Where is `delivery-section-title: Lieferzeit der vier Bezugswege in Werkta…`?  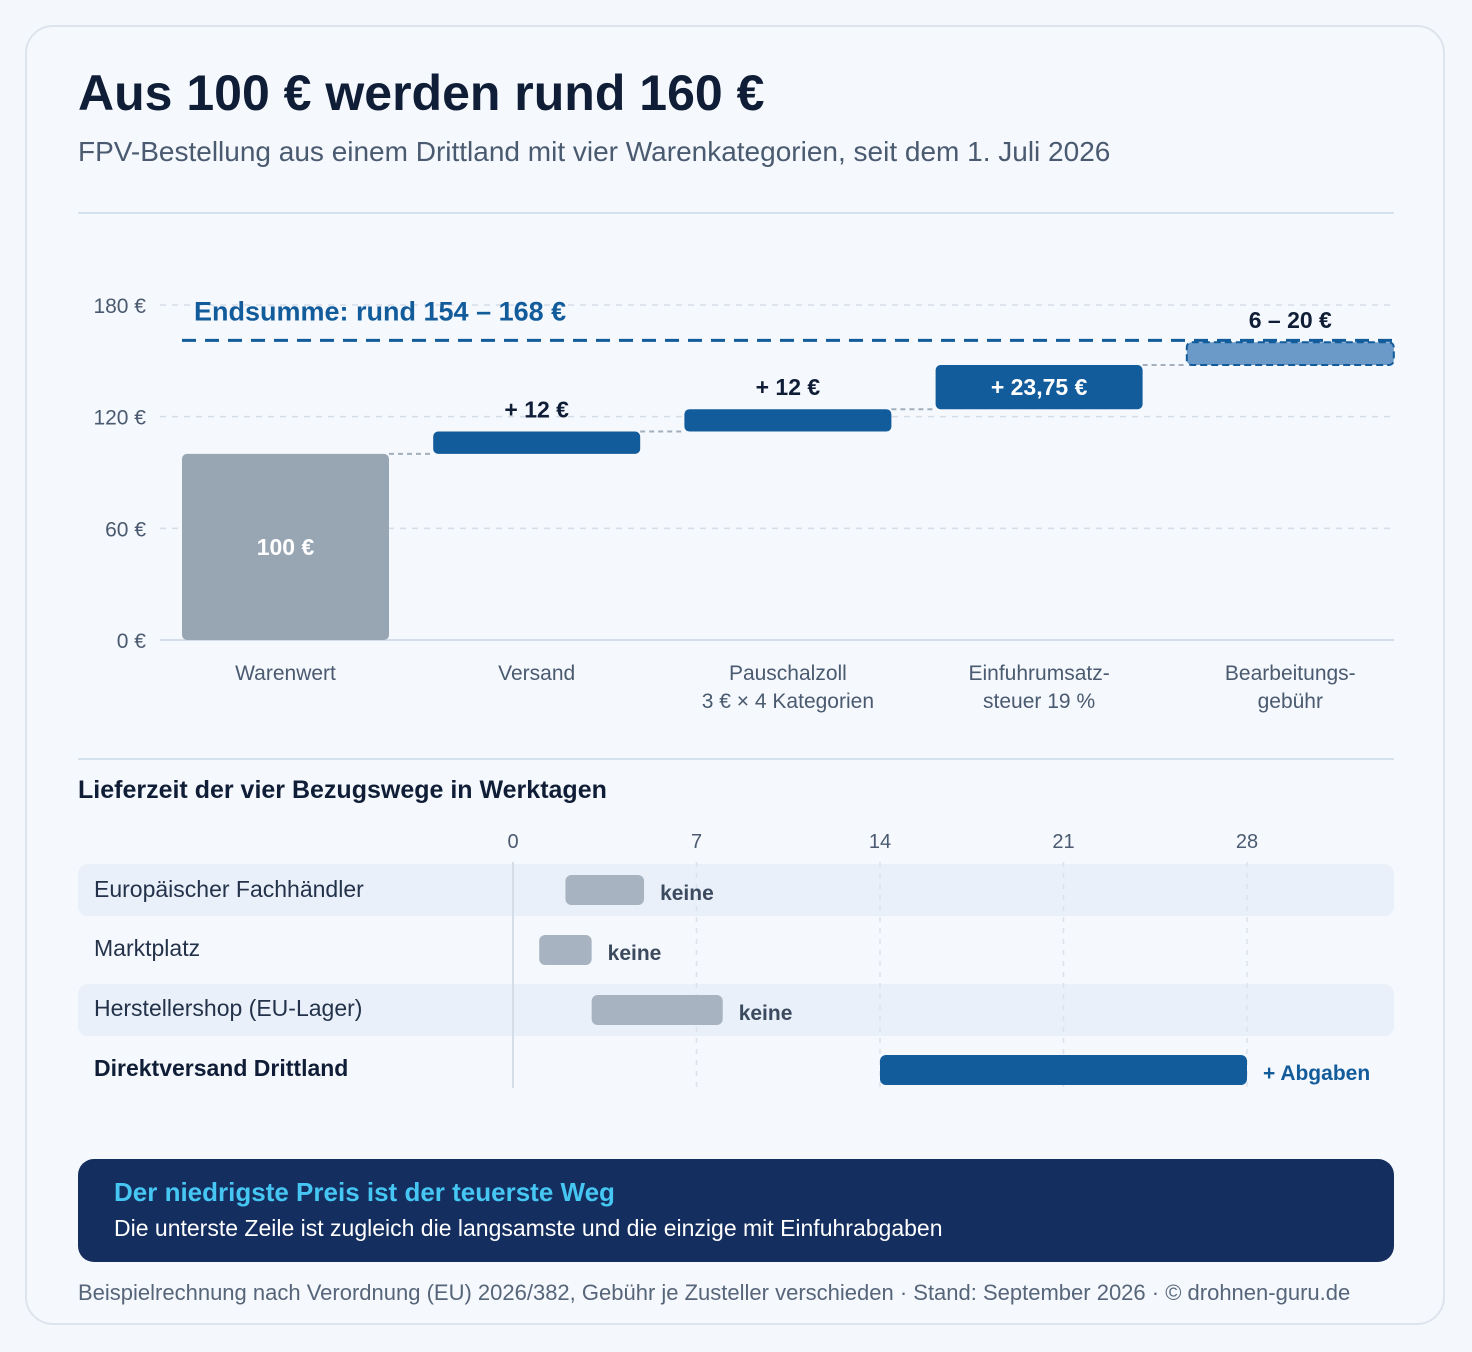
delivery-section-title: Lieferzeit der vier Bezugswege in Werkta… is located at coordinates (342, 790).